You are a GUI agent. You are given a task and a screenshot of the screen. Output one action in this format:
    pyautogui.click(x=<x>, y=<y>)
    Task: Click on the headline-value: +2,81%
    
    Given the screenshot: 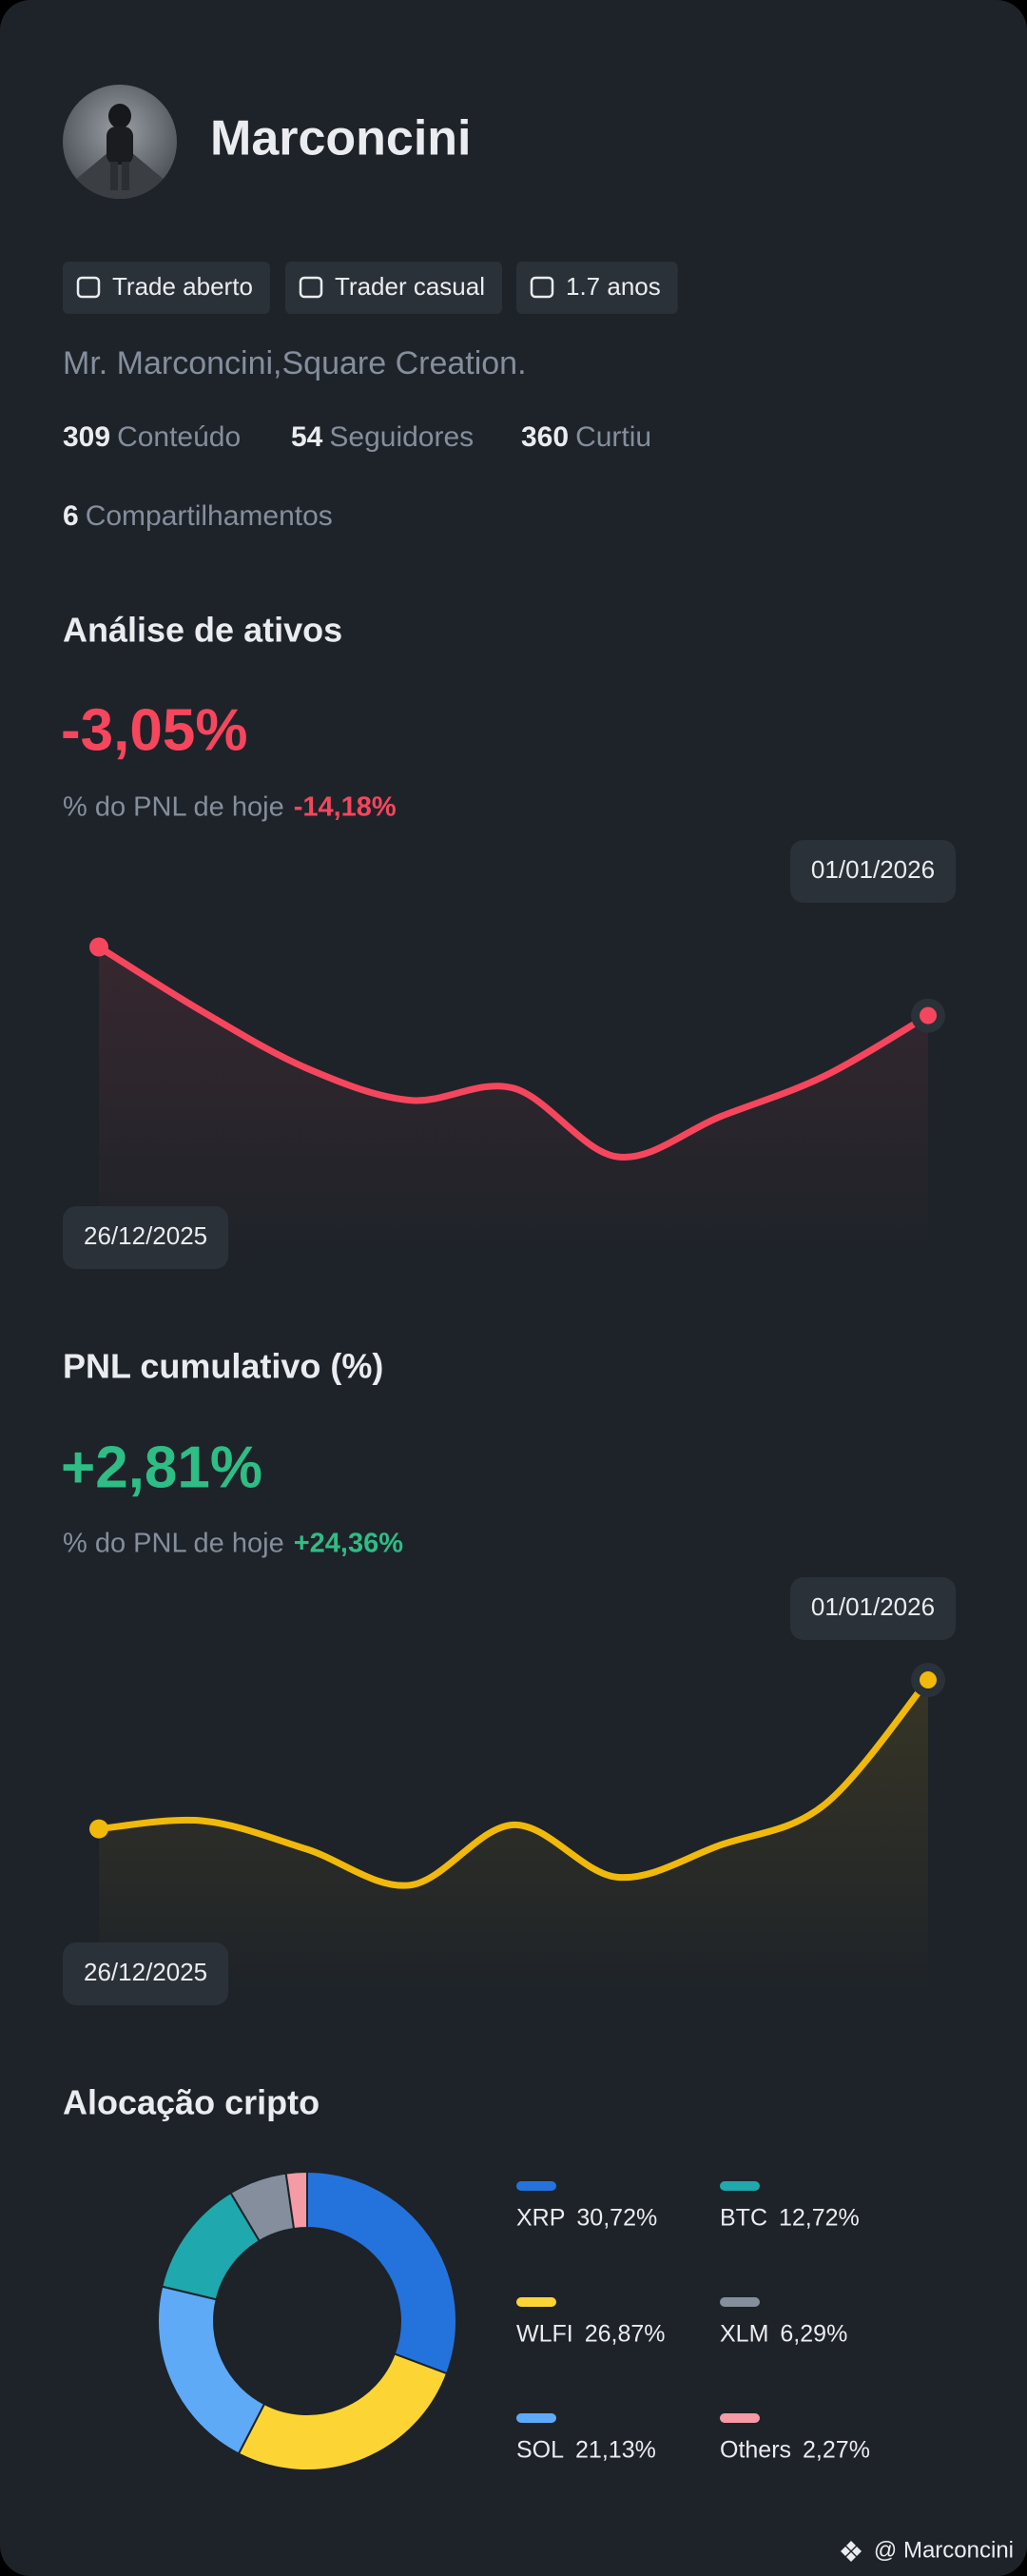 What is the action you would take?
    pyautogui.click(x=161, y=1467)
    